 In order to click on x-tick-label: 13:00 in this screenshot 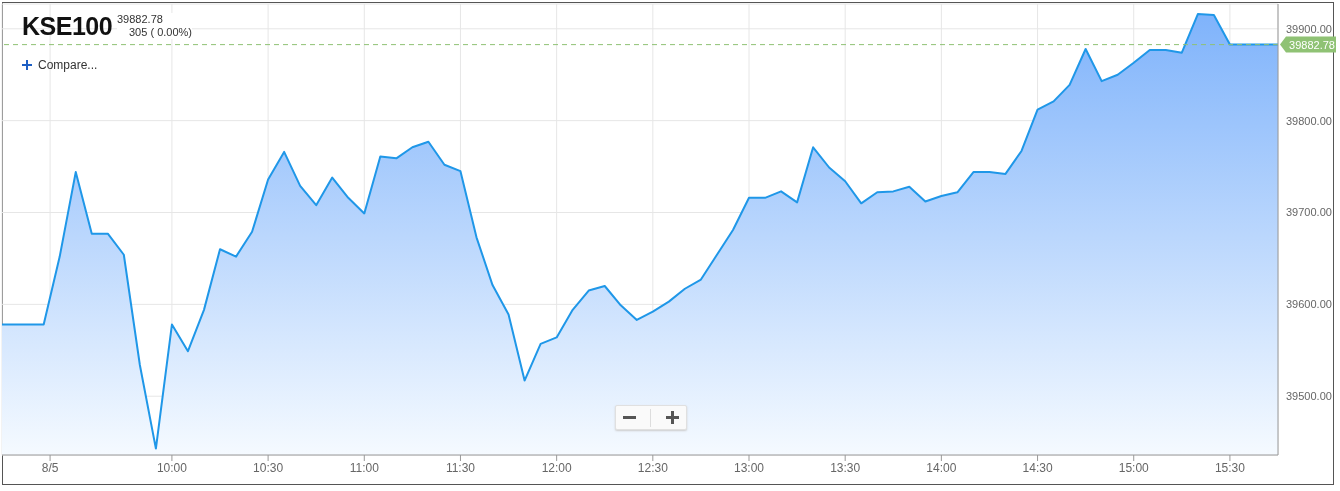, I will do `click(749, 467)`.